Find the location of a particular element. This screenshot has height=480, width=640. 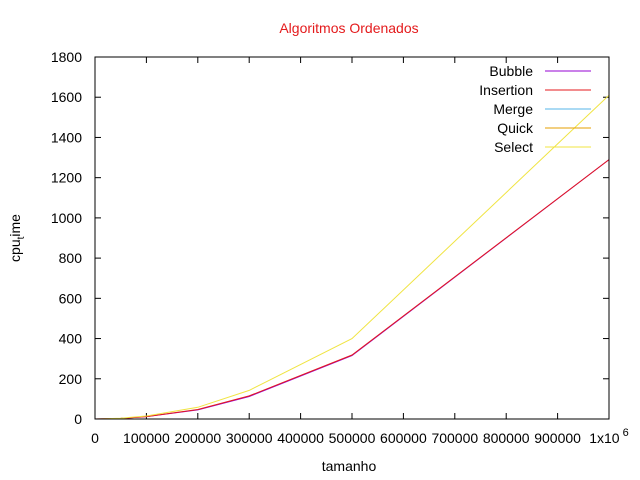

y-tick-label: 800 is located at coordinates (71, 258).